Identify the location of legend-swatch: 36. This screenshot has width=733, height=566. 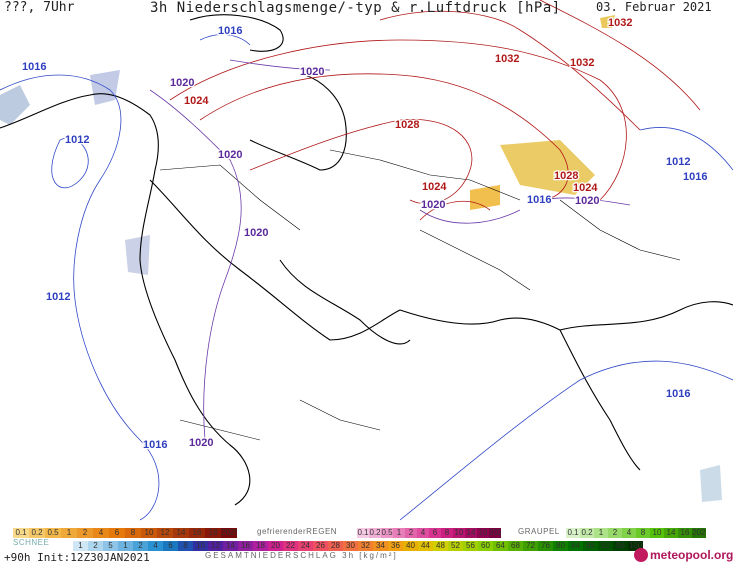
(395, 546).